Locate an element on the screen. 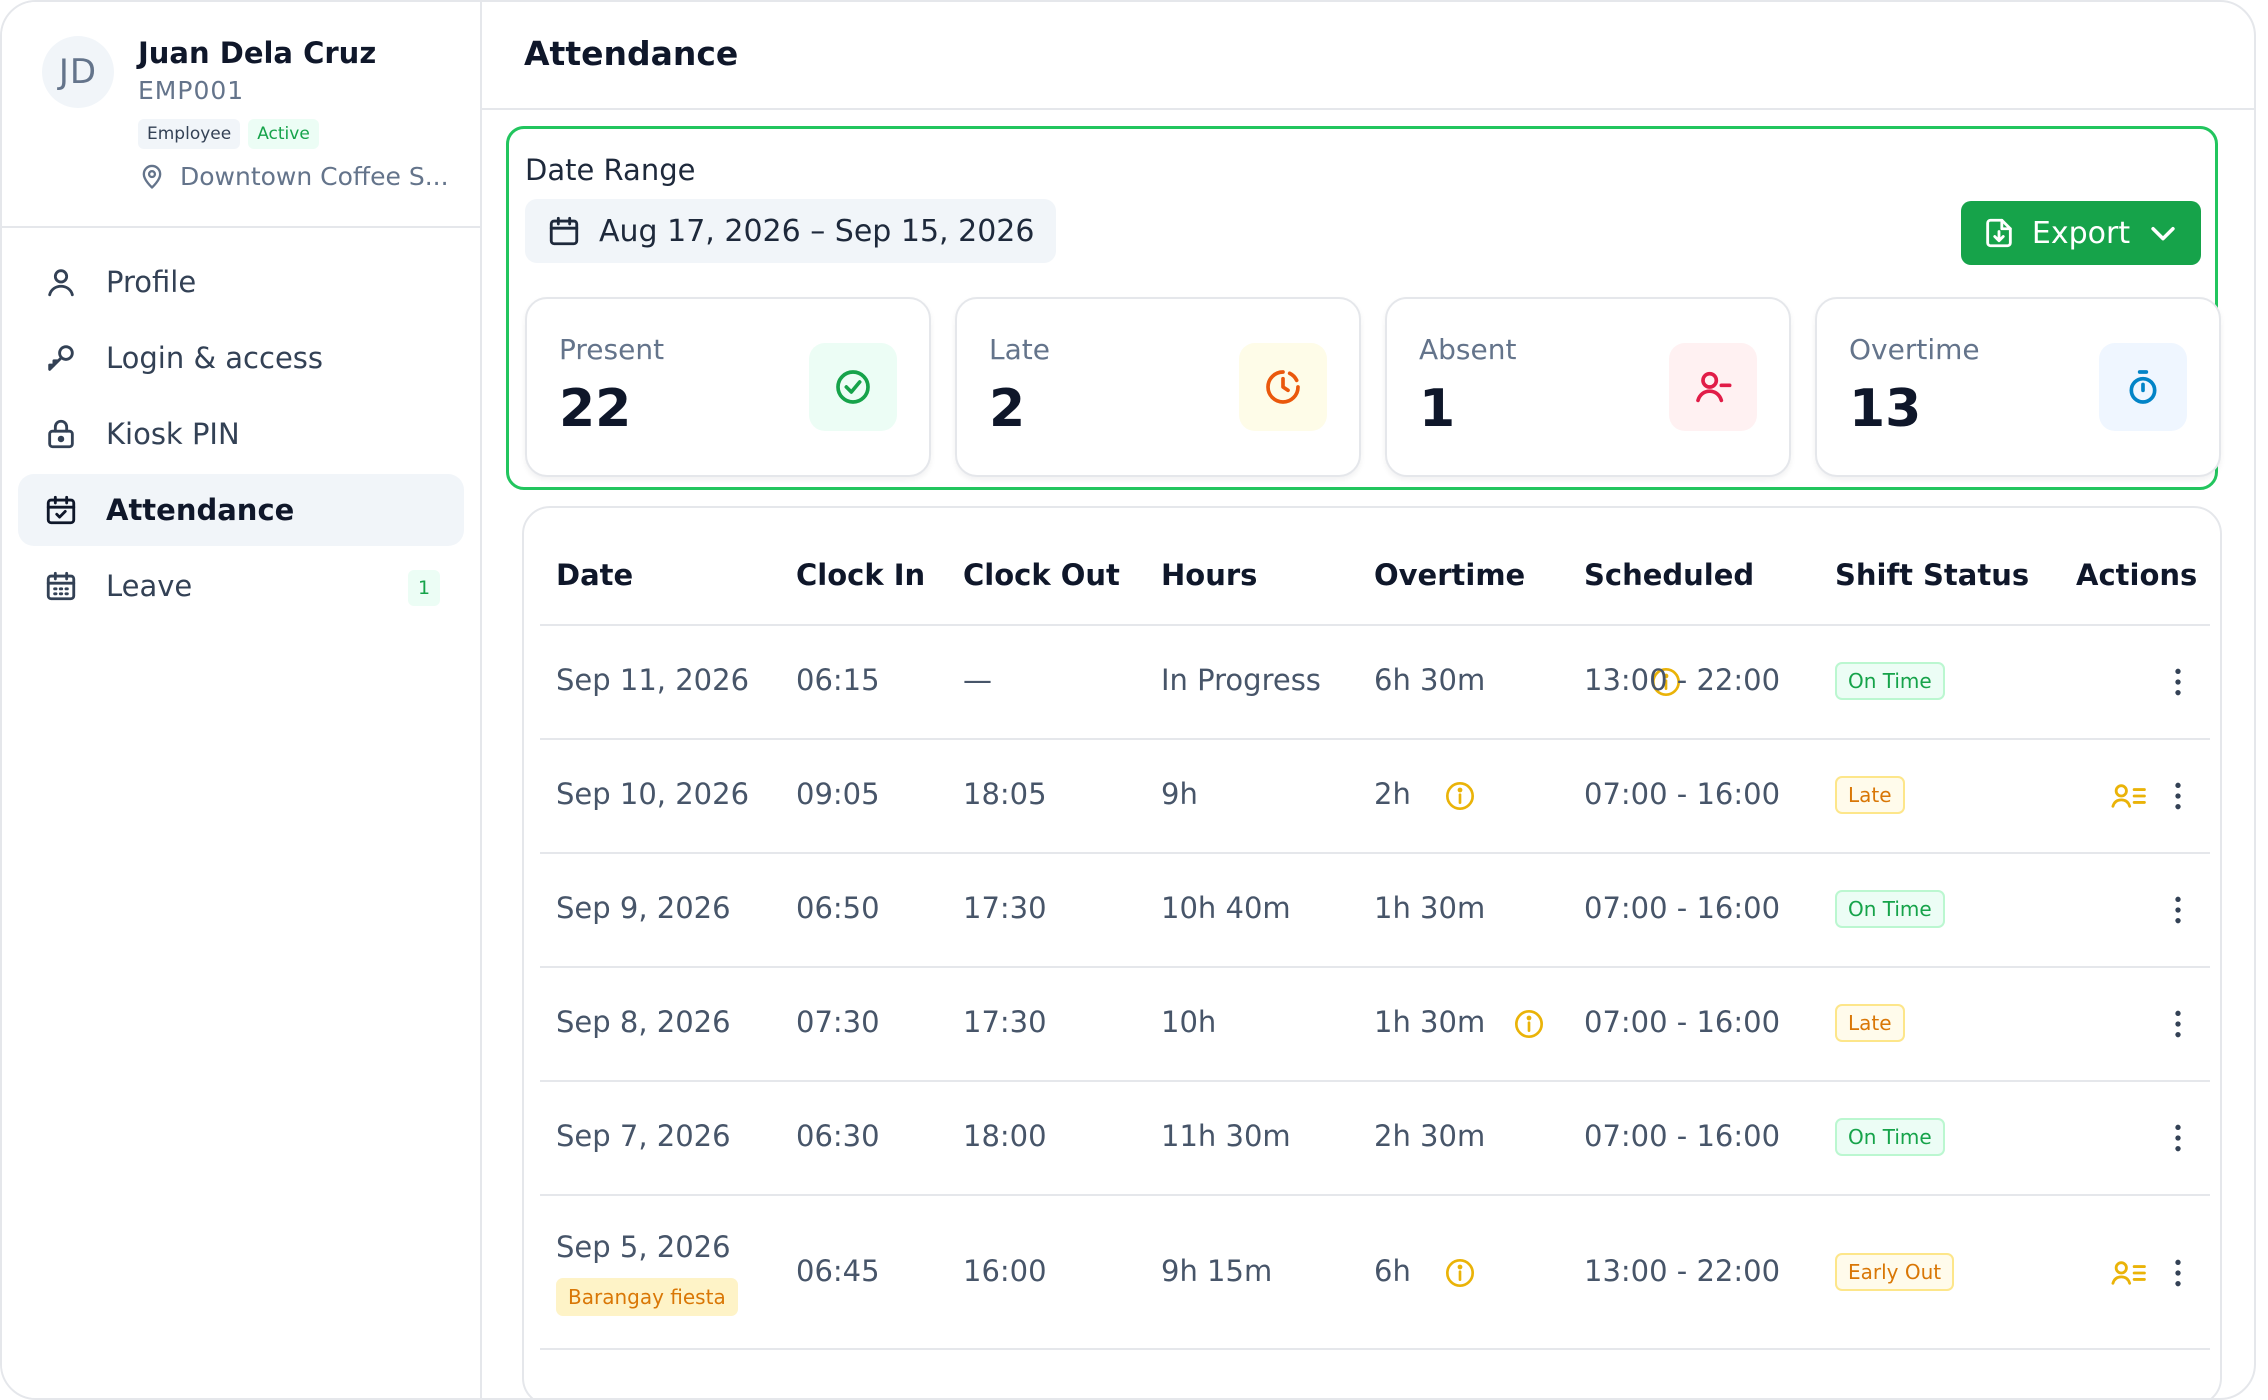  chevron-down-icon is located at coordinates (2163, 233).